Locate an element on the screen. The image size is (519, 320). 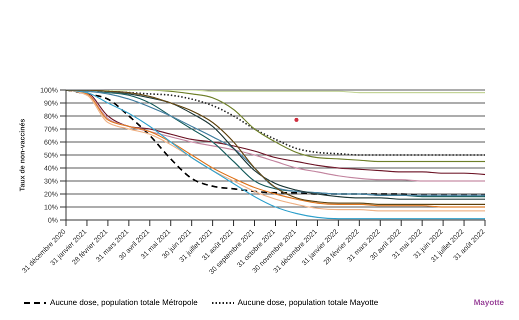
legend-label: Aucune dose, population totale Métropole is located at coordinates (124, 302).